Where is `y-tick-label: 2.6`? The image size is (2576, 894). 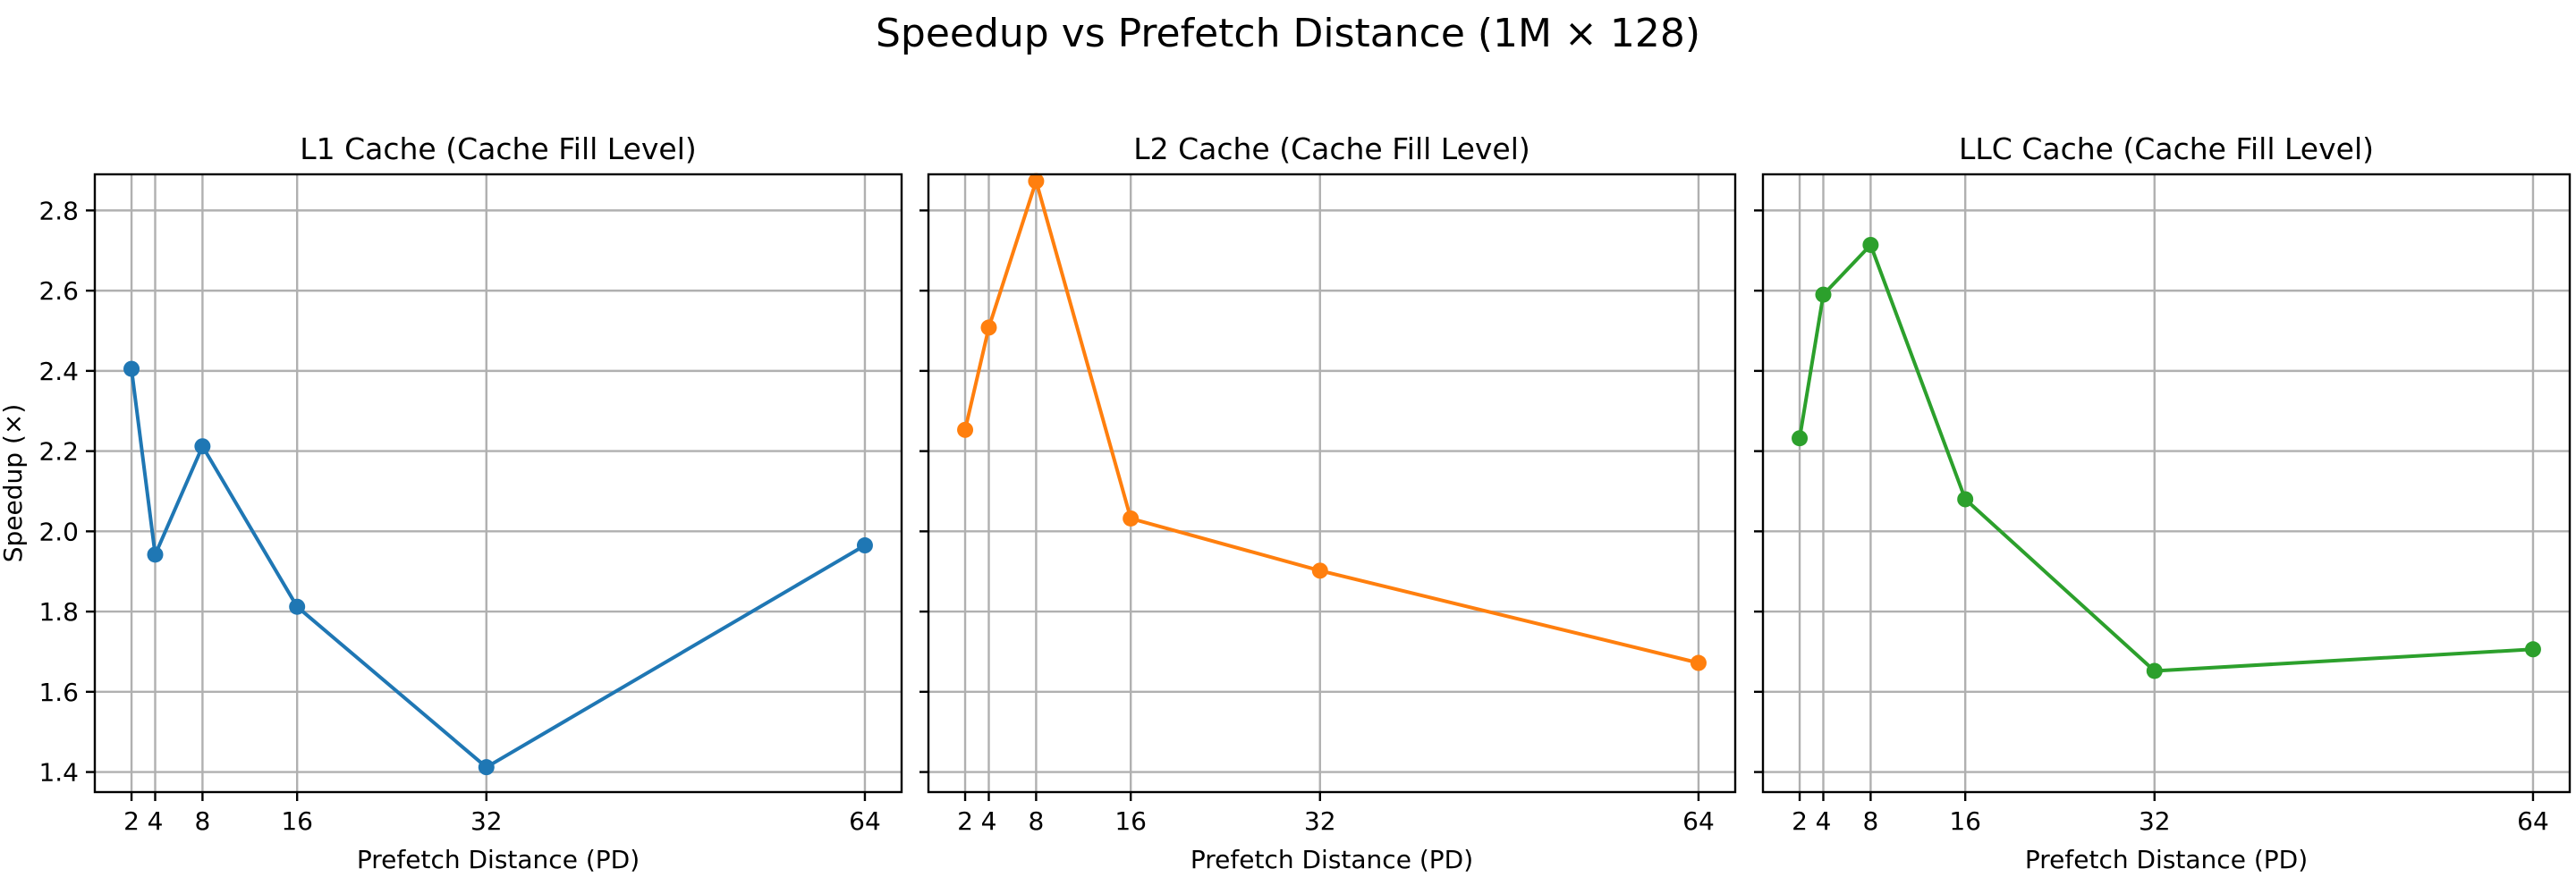 y-tick-label: 2.6 is located at coordinates (58, 291).